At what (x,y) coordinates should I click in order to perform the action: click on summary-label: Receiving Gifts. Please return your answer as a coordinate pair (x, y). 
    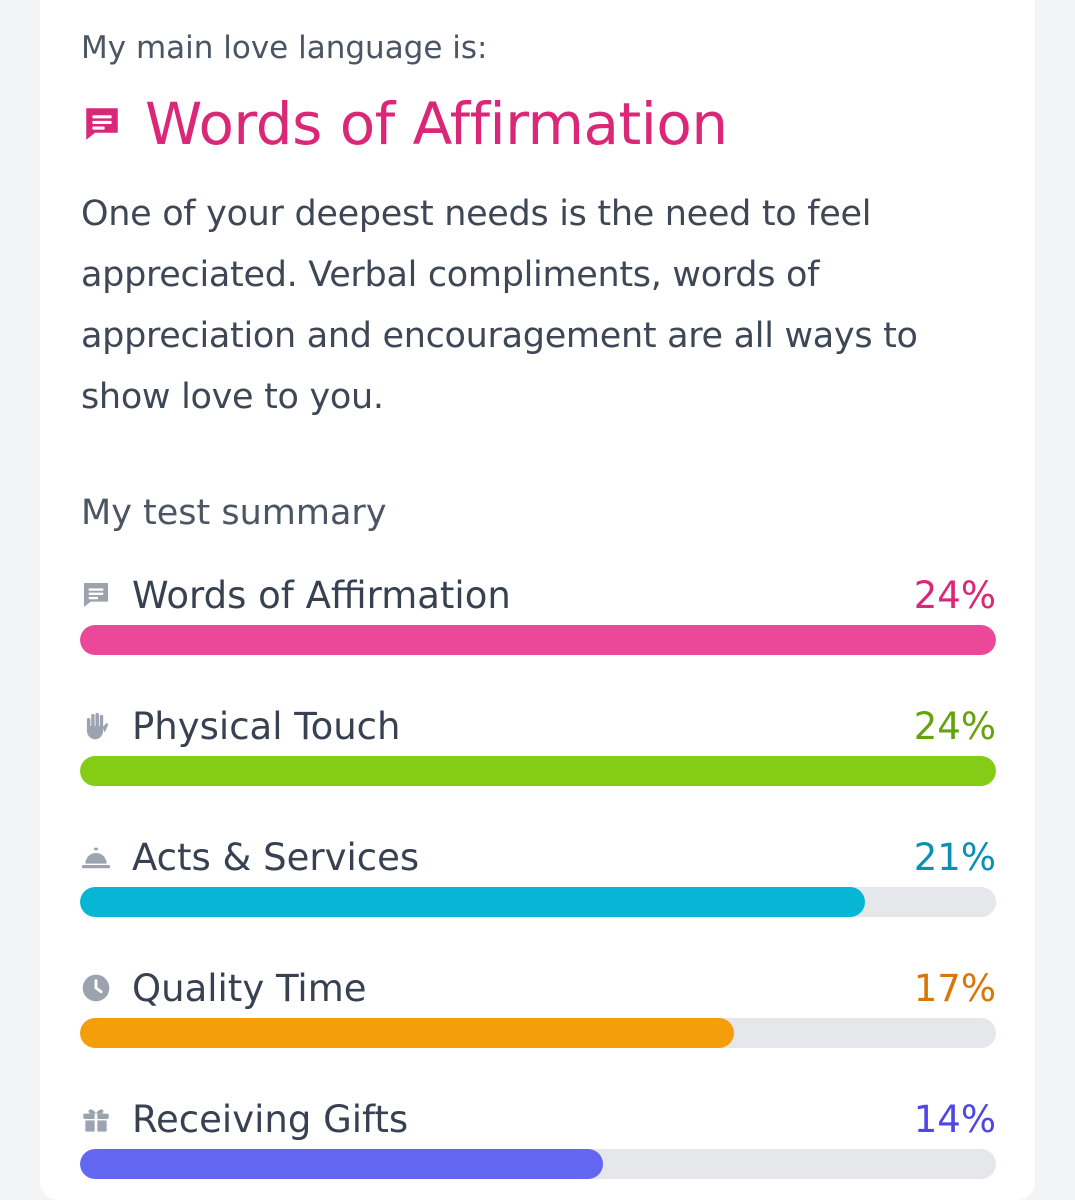
    Looking at the image, I should click on (270, 1119).